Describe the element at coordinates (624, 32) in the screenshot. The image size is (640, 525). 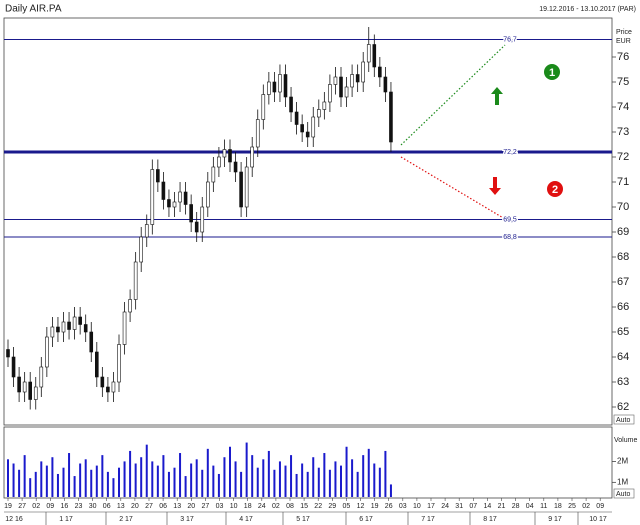
I see `y-label: Price` at that location.